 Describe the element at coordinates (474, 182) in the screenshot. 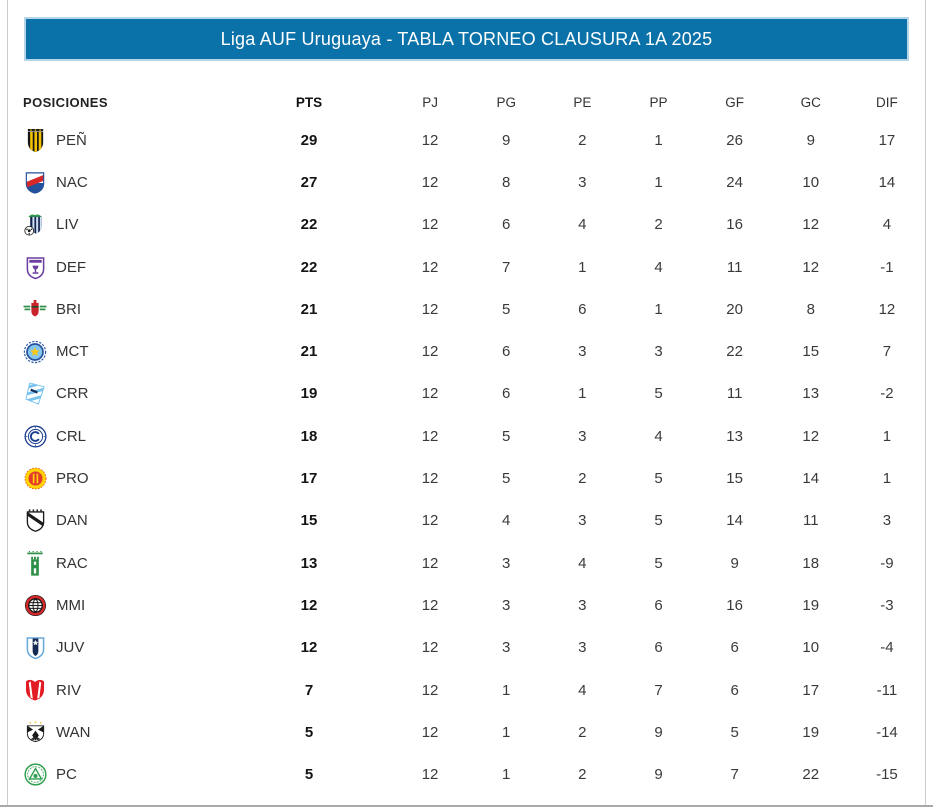

I see `table-row: NAC 27 12 8 3 1 24 10 14` at that location.